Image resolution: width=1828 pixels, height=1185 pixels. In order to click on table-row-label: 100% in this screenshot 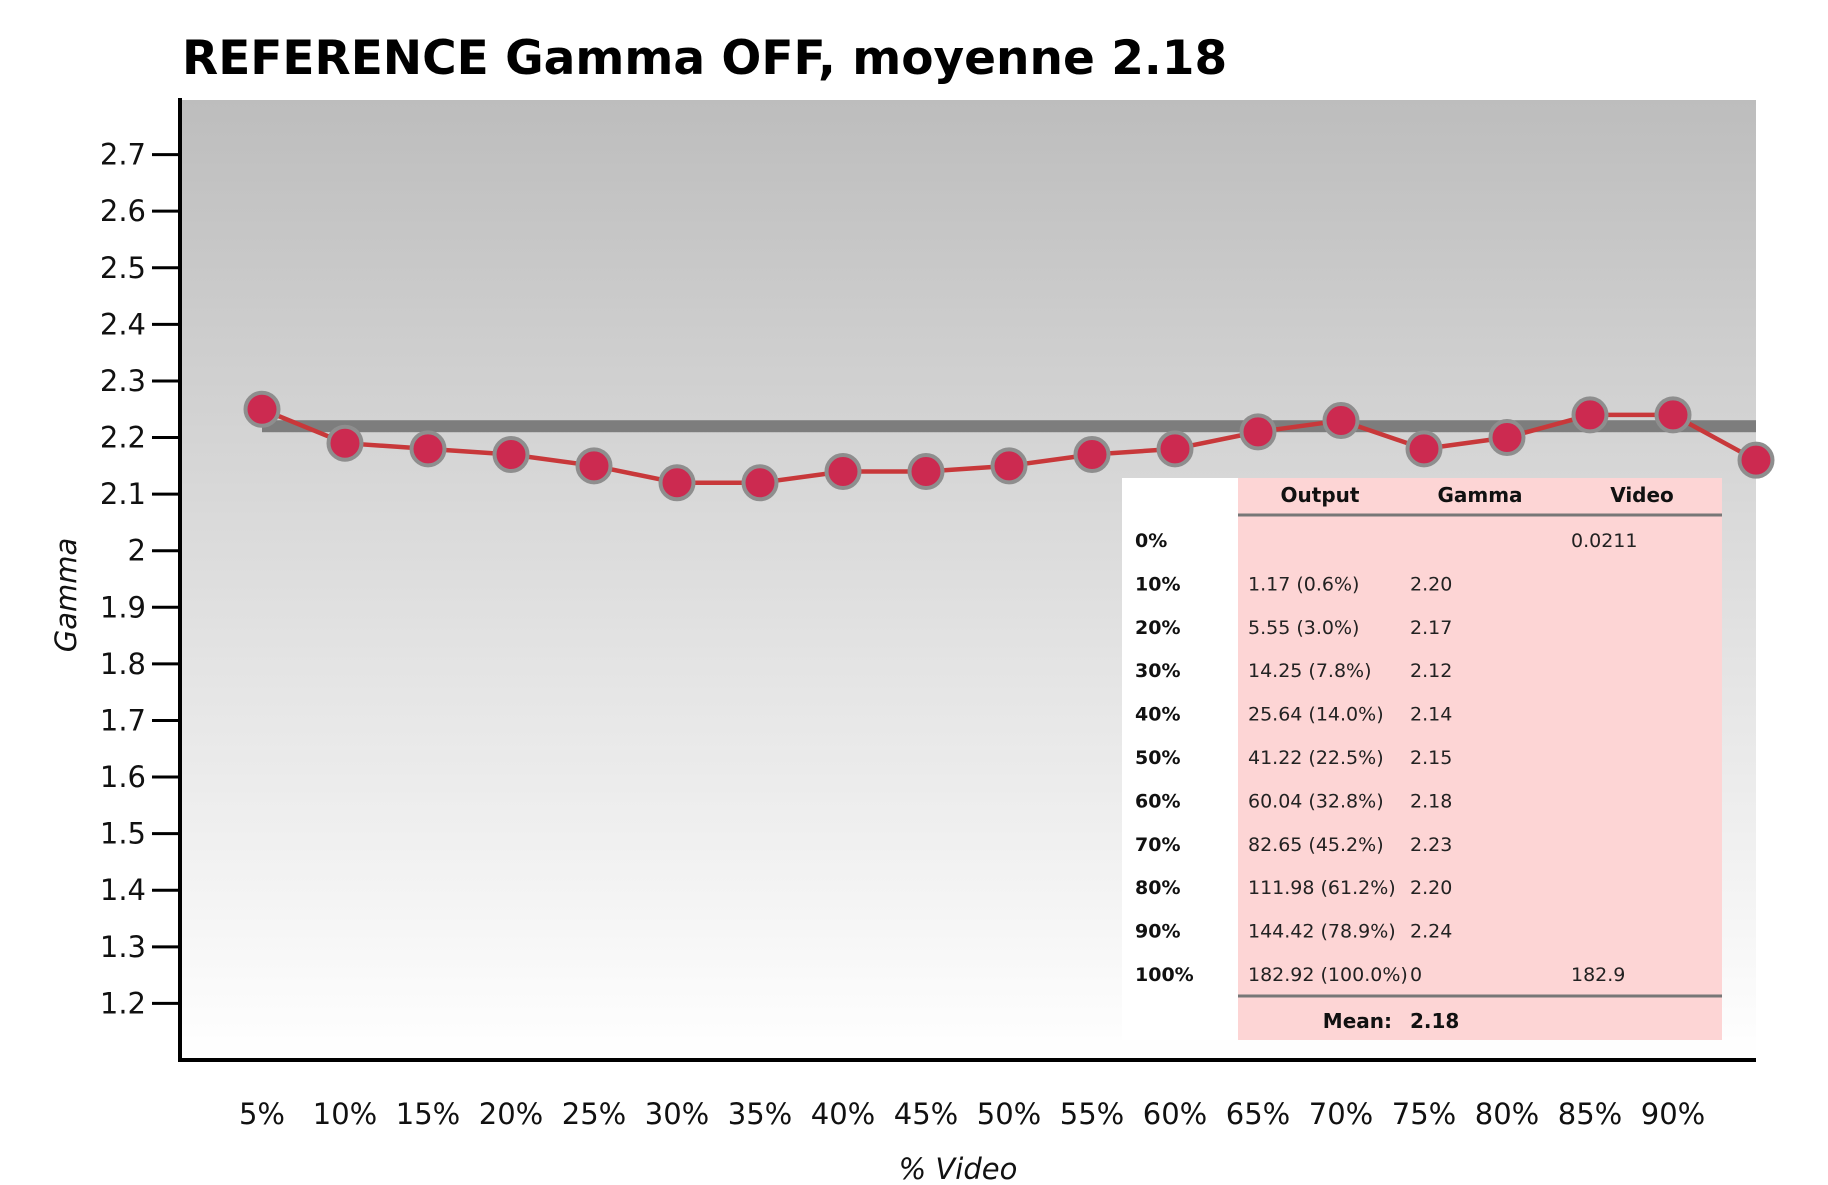, I will do `click(1164, 975)`.